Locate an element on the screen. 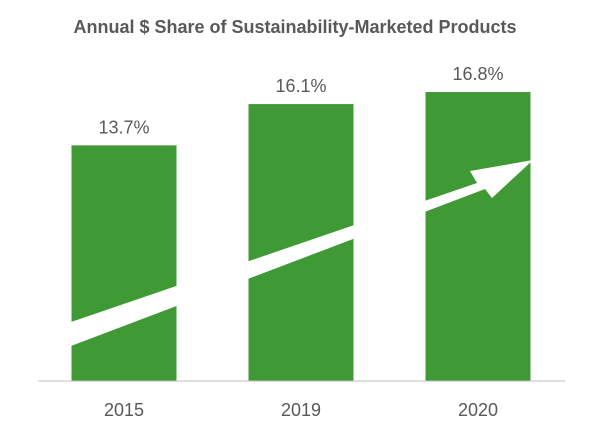 This screenshot has width=590, height=431. bar-2020 is located at coordinates (478, 236).